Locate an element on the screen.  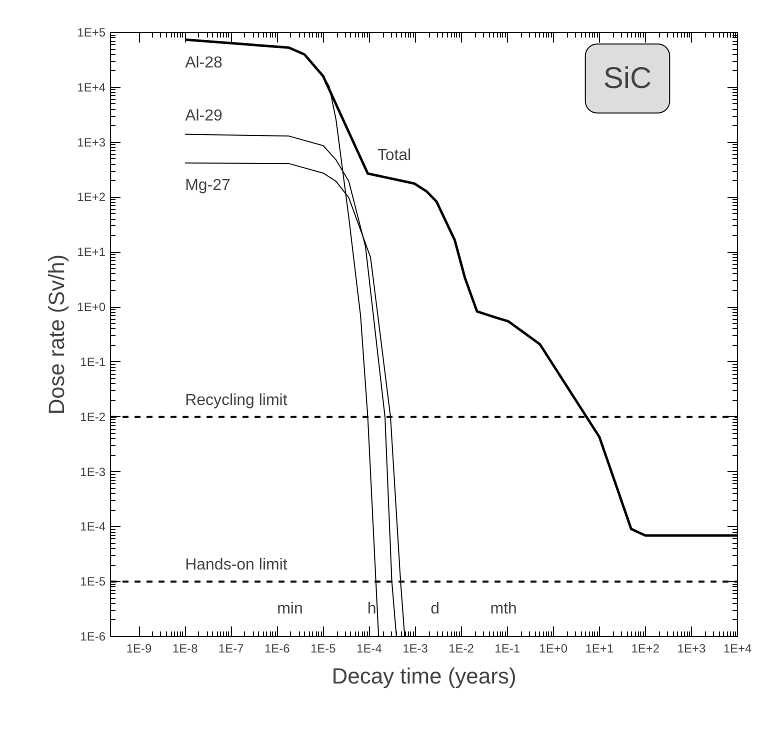
x-tick-label: 1E-3 is located at coordinates (415, 649).